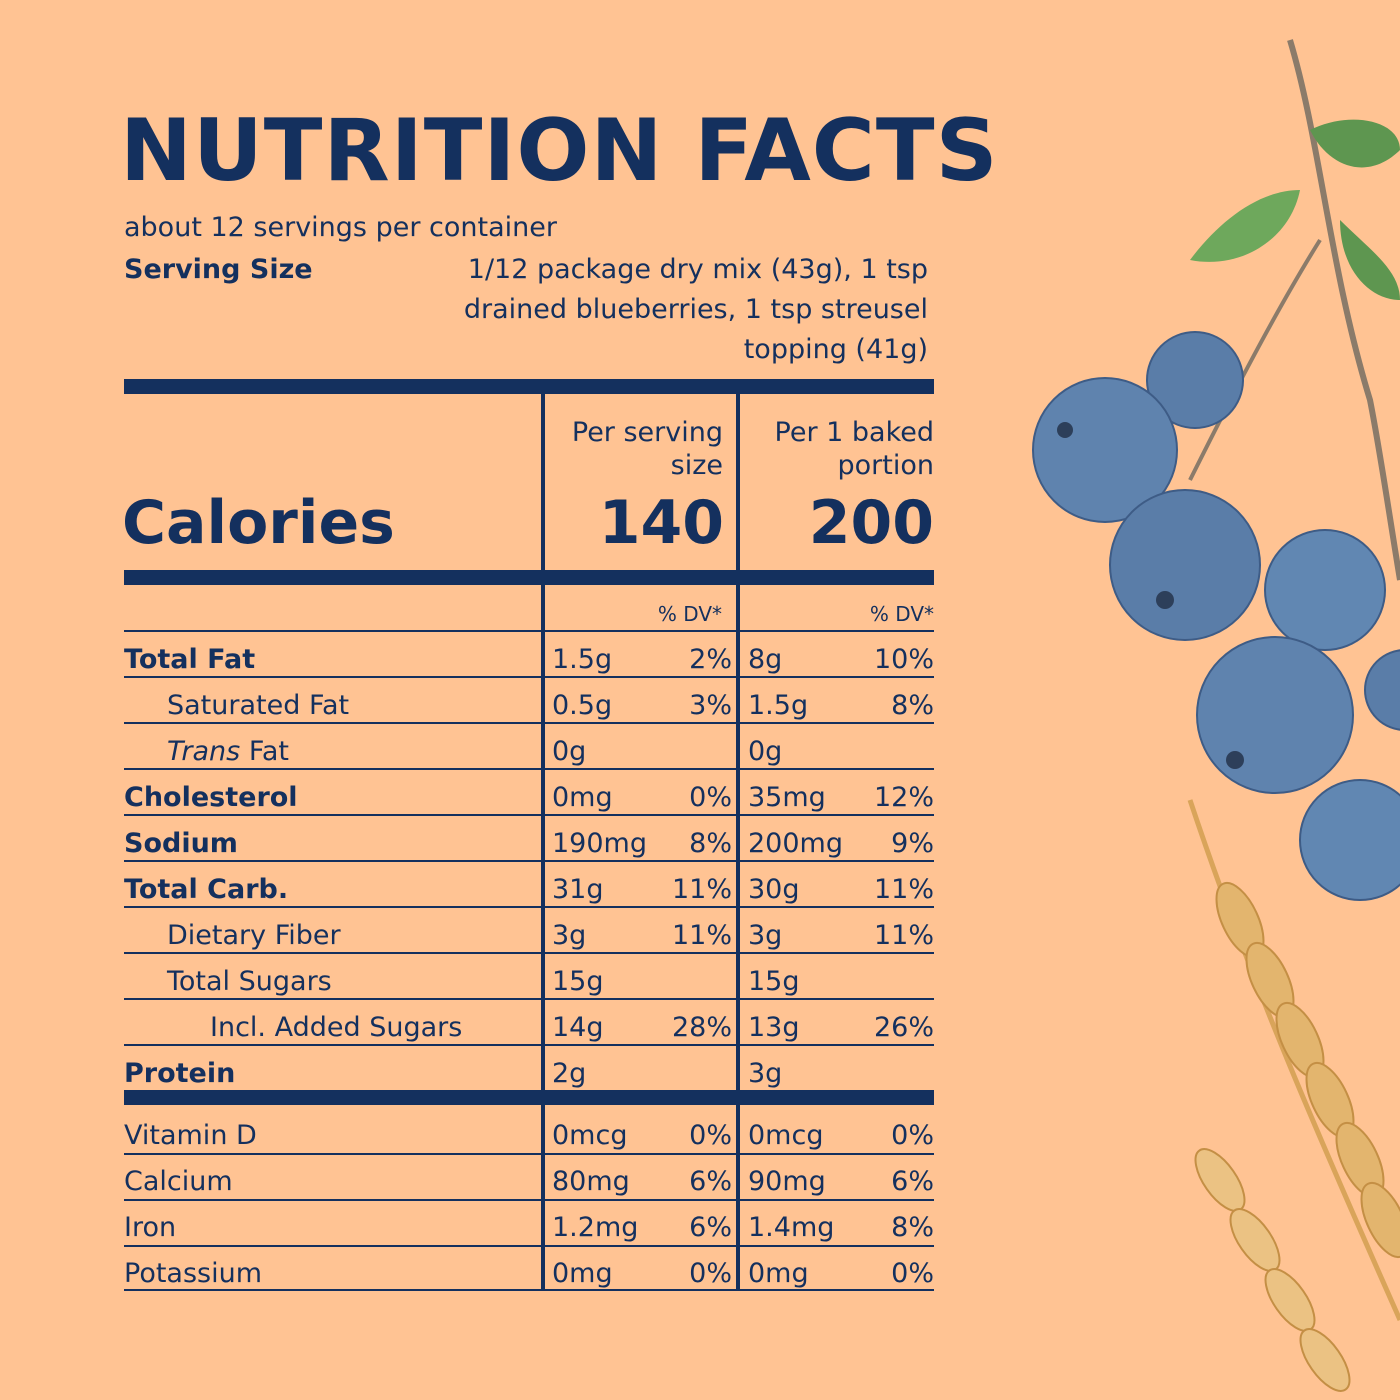 The image size is (1400, 1400). Describe the element at coordinates (578, 1027) in the screenshot. I see `amount-per-serving: 14g` at that location.